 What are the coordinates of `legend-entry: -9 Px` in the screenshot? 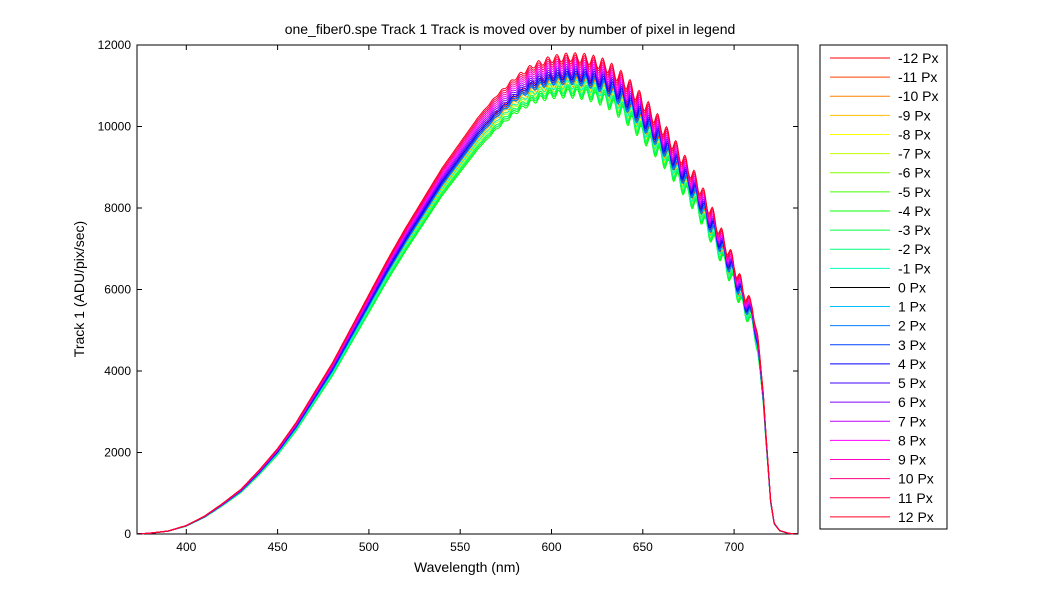 It's located at (914, 115).